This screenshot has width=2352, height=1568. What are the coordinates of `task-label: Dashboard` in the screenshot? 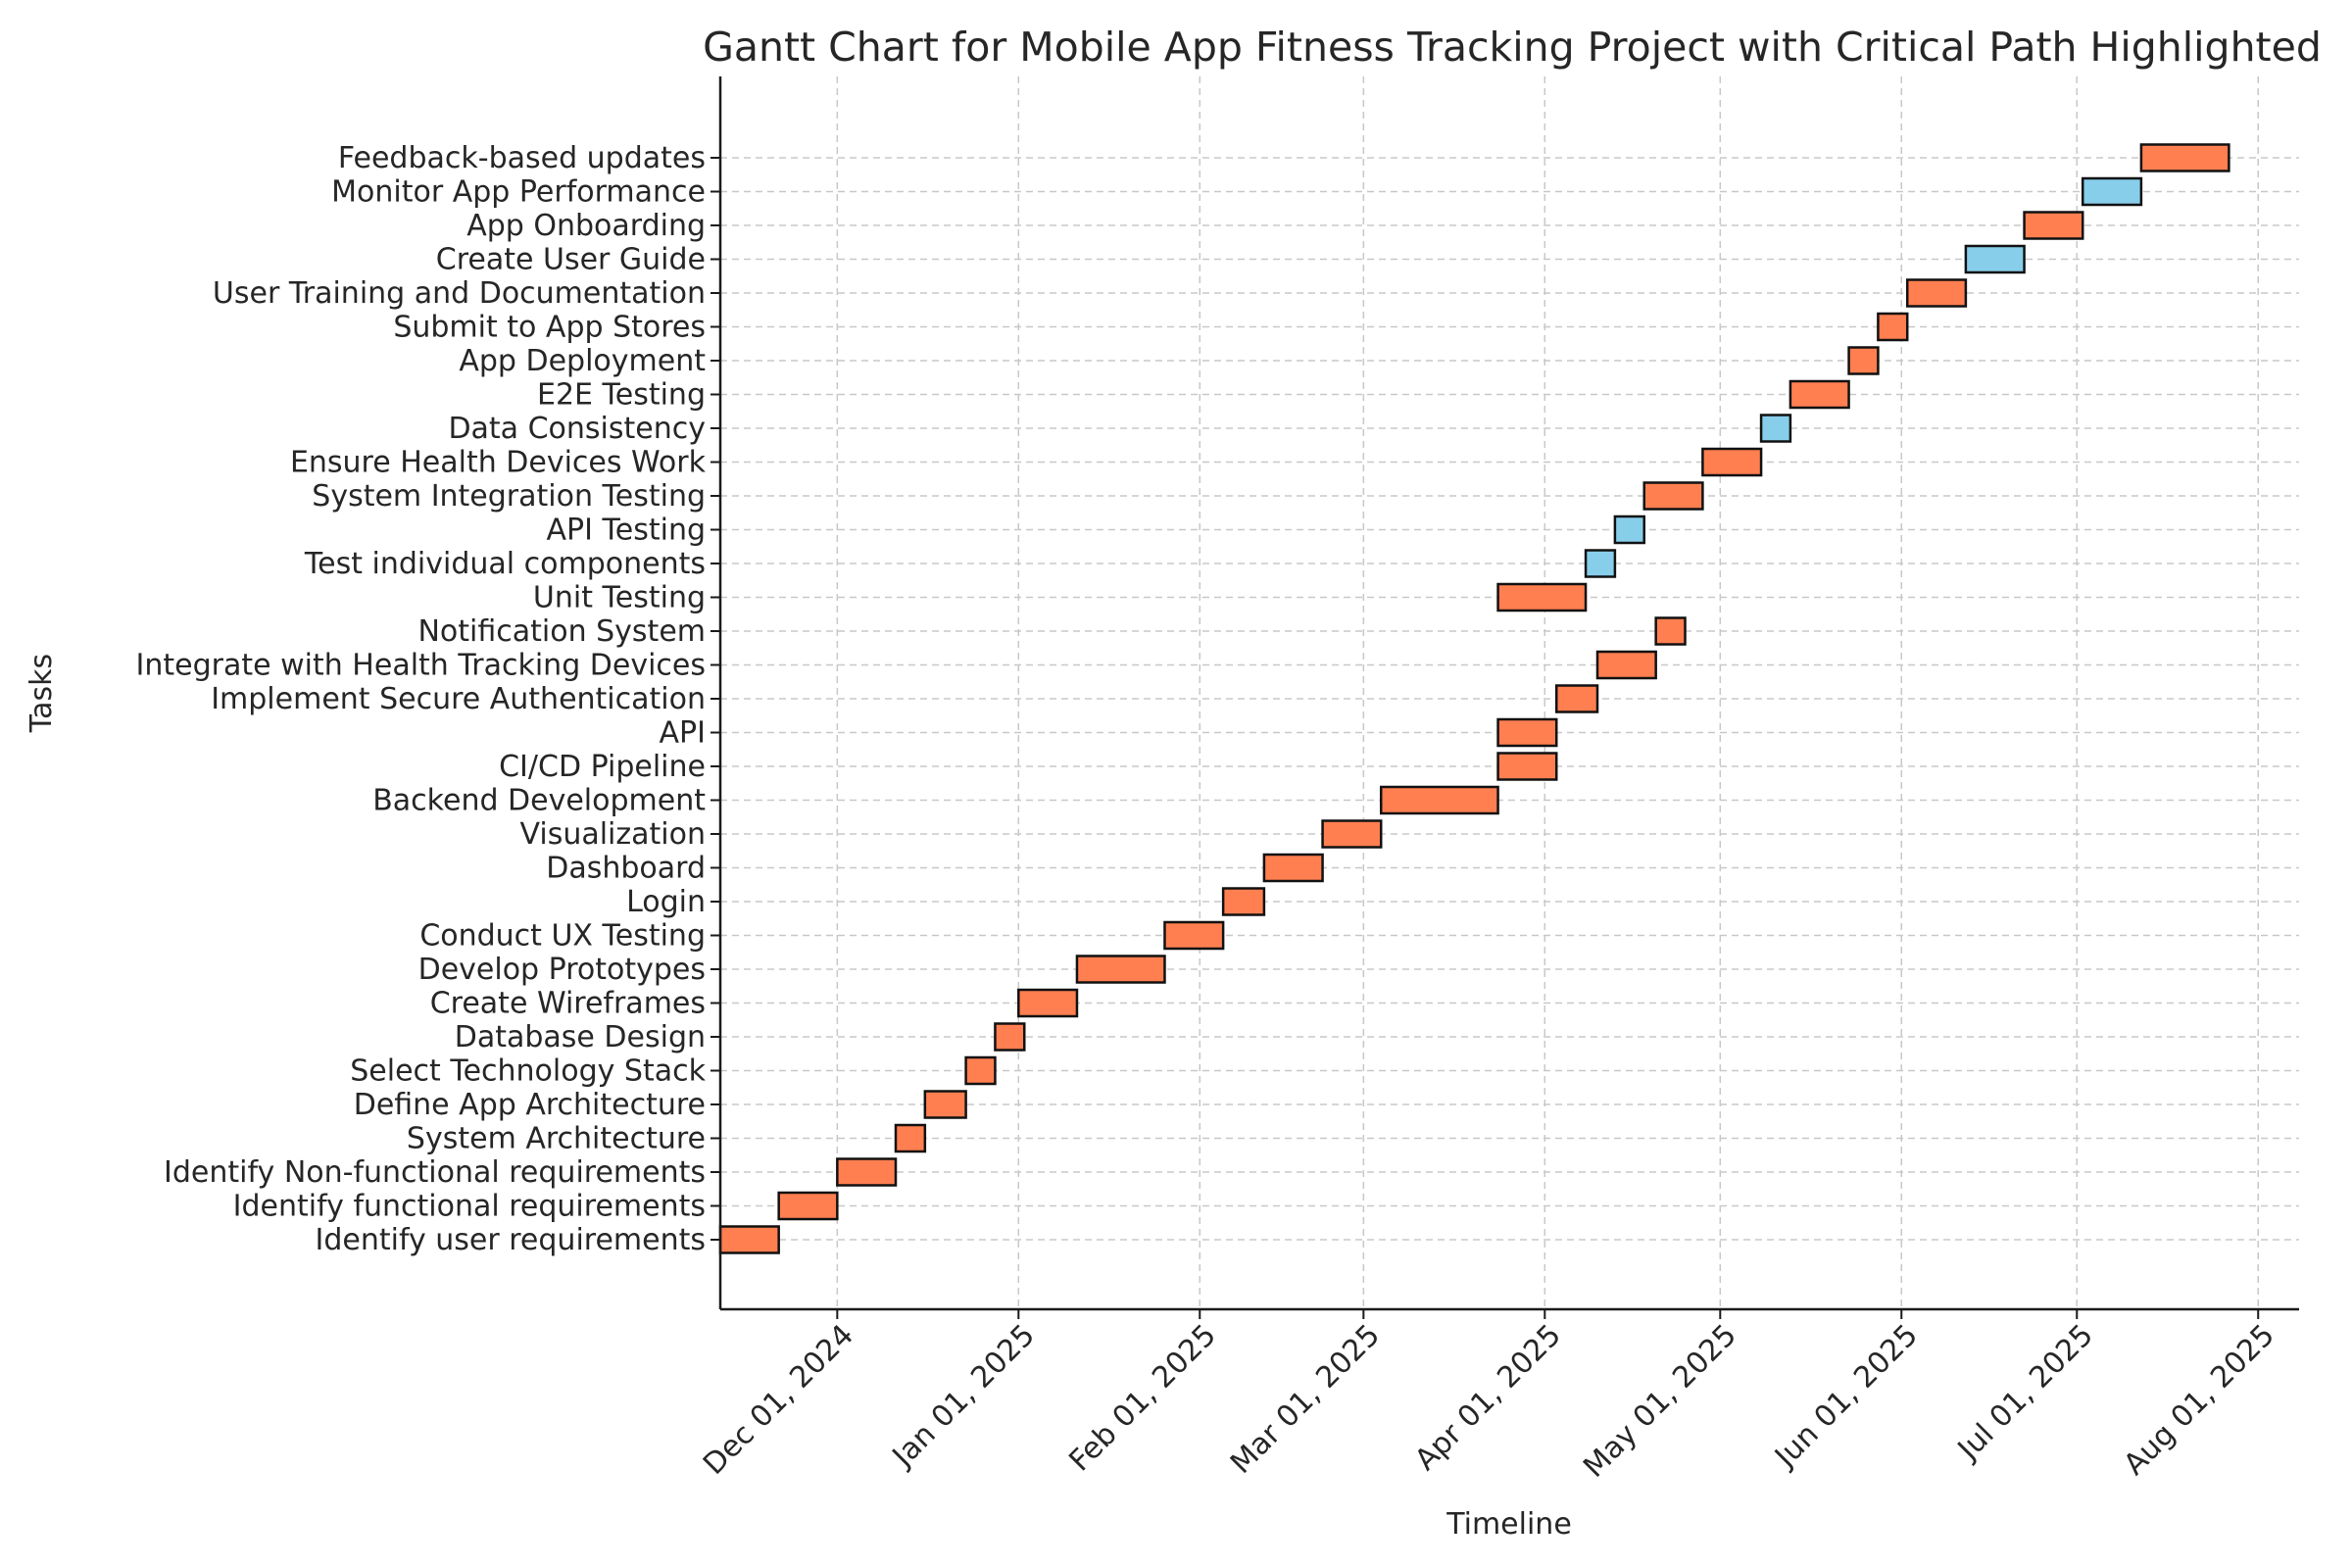 It's located at (626, 869).